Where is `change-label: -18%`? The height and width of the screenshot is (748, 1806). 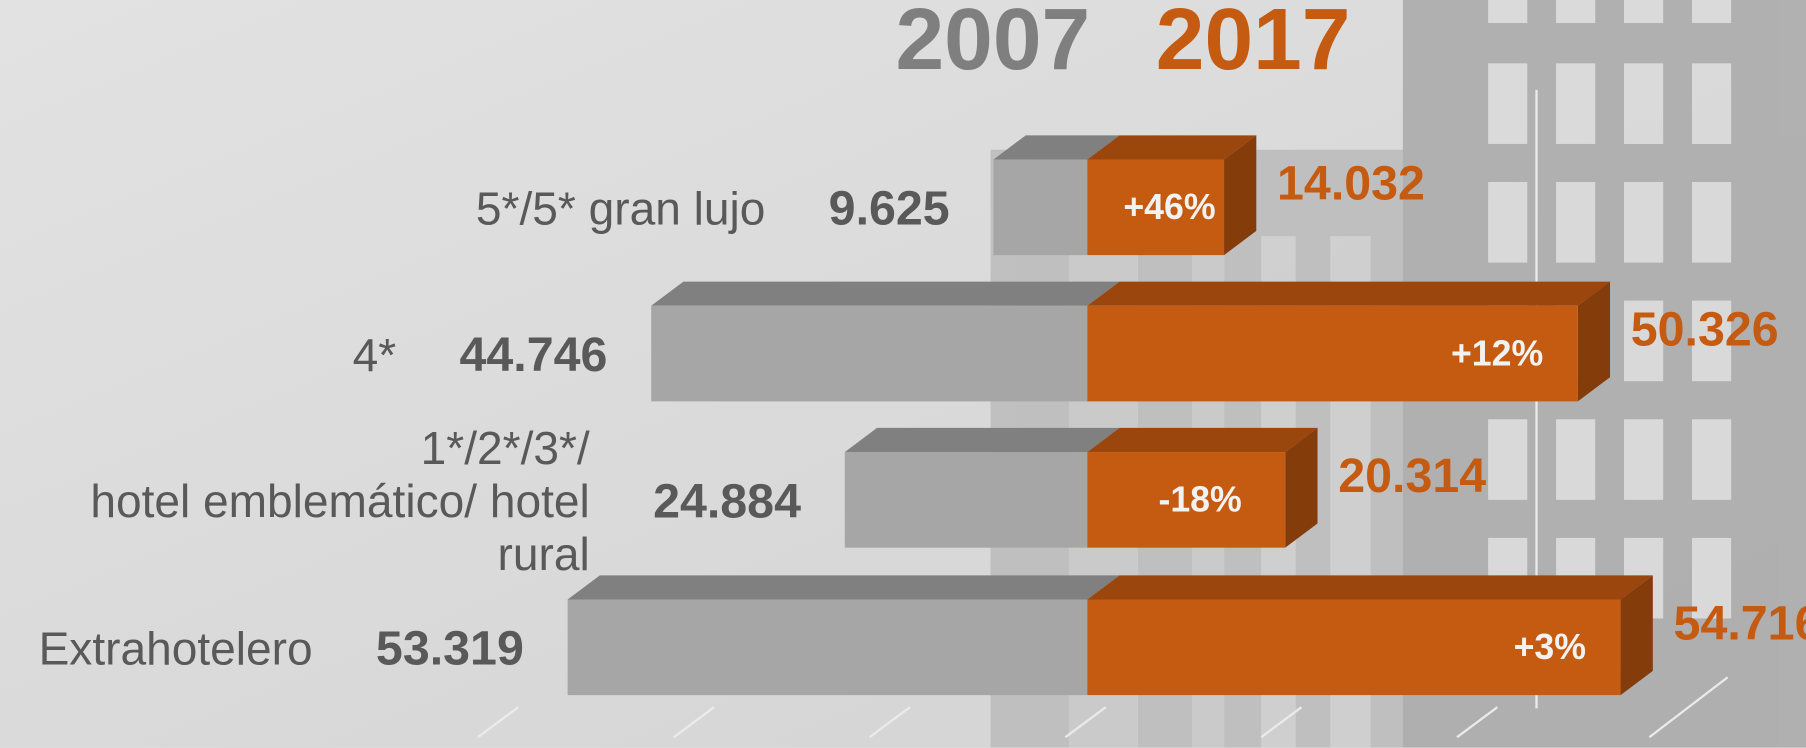 change-label: -18% is located at coordinates (1199, 500).